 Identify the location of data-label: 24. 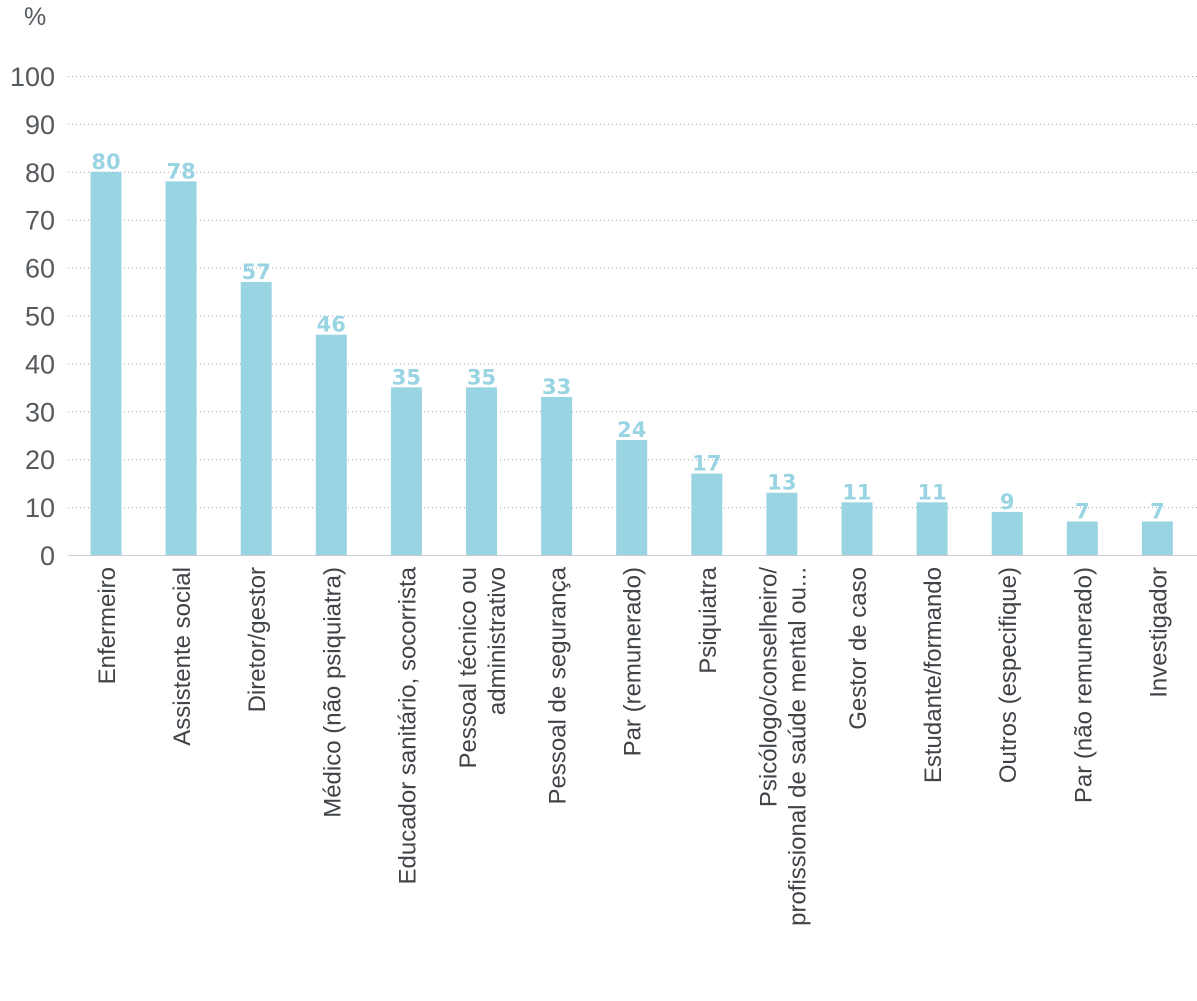
(631, 430).